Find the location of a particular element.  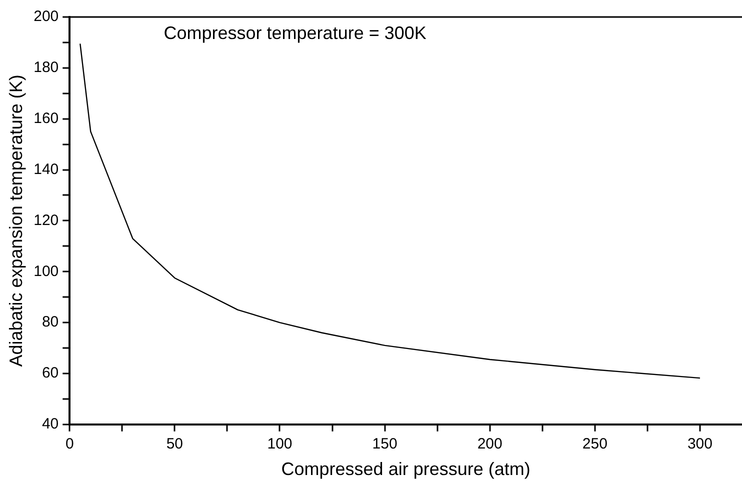

y-tick-label: 40 is located at coordinates (50, 424).